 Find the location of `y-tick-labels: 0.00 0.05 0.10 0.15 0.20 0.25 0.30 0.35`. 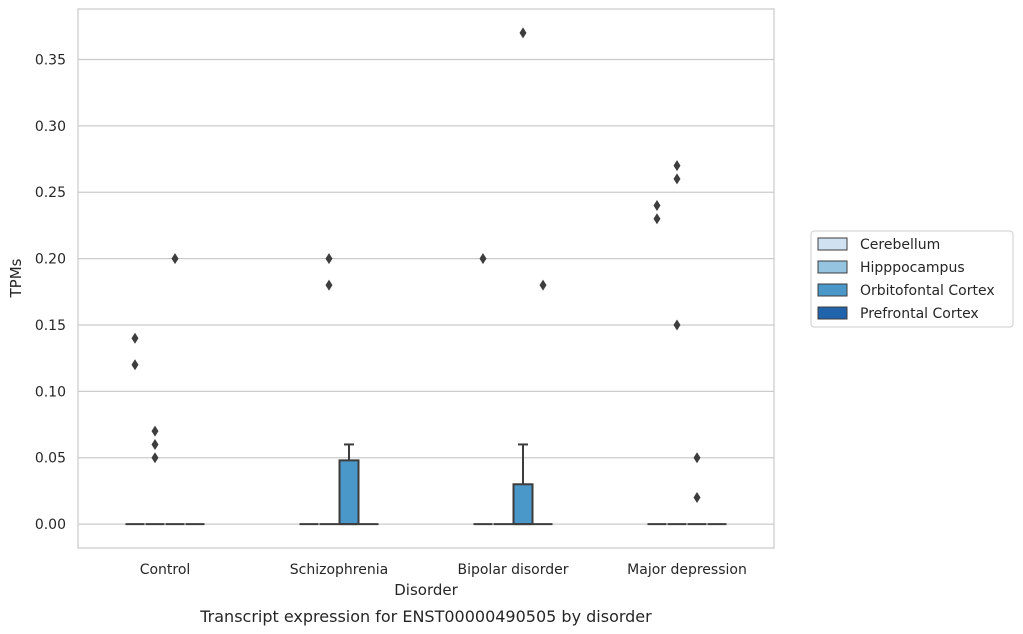

y-tick-labels: 0.00 0.05 0.10 0.15 0.20 0.25 0.30 0.35 is located at coordinates (50, 292).